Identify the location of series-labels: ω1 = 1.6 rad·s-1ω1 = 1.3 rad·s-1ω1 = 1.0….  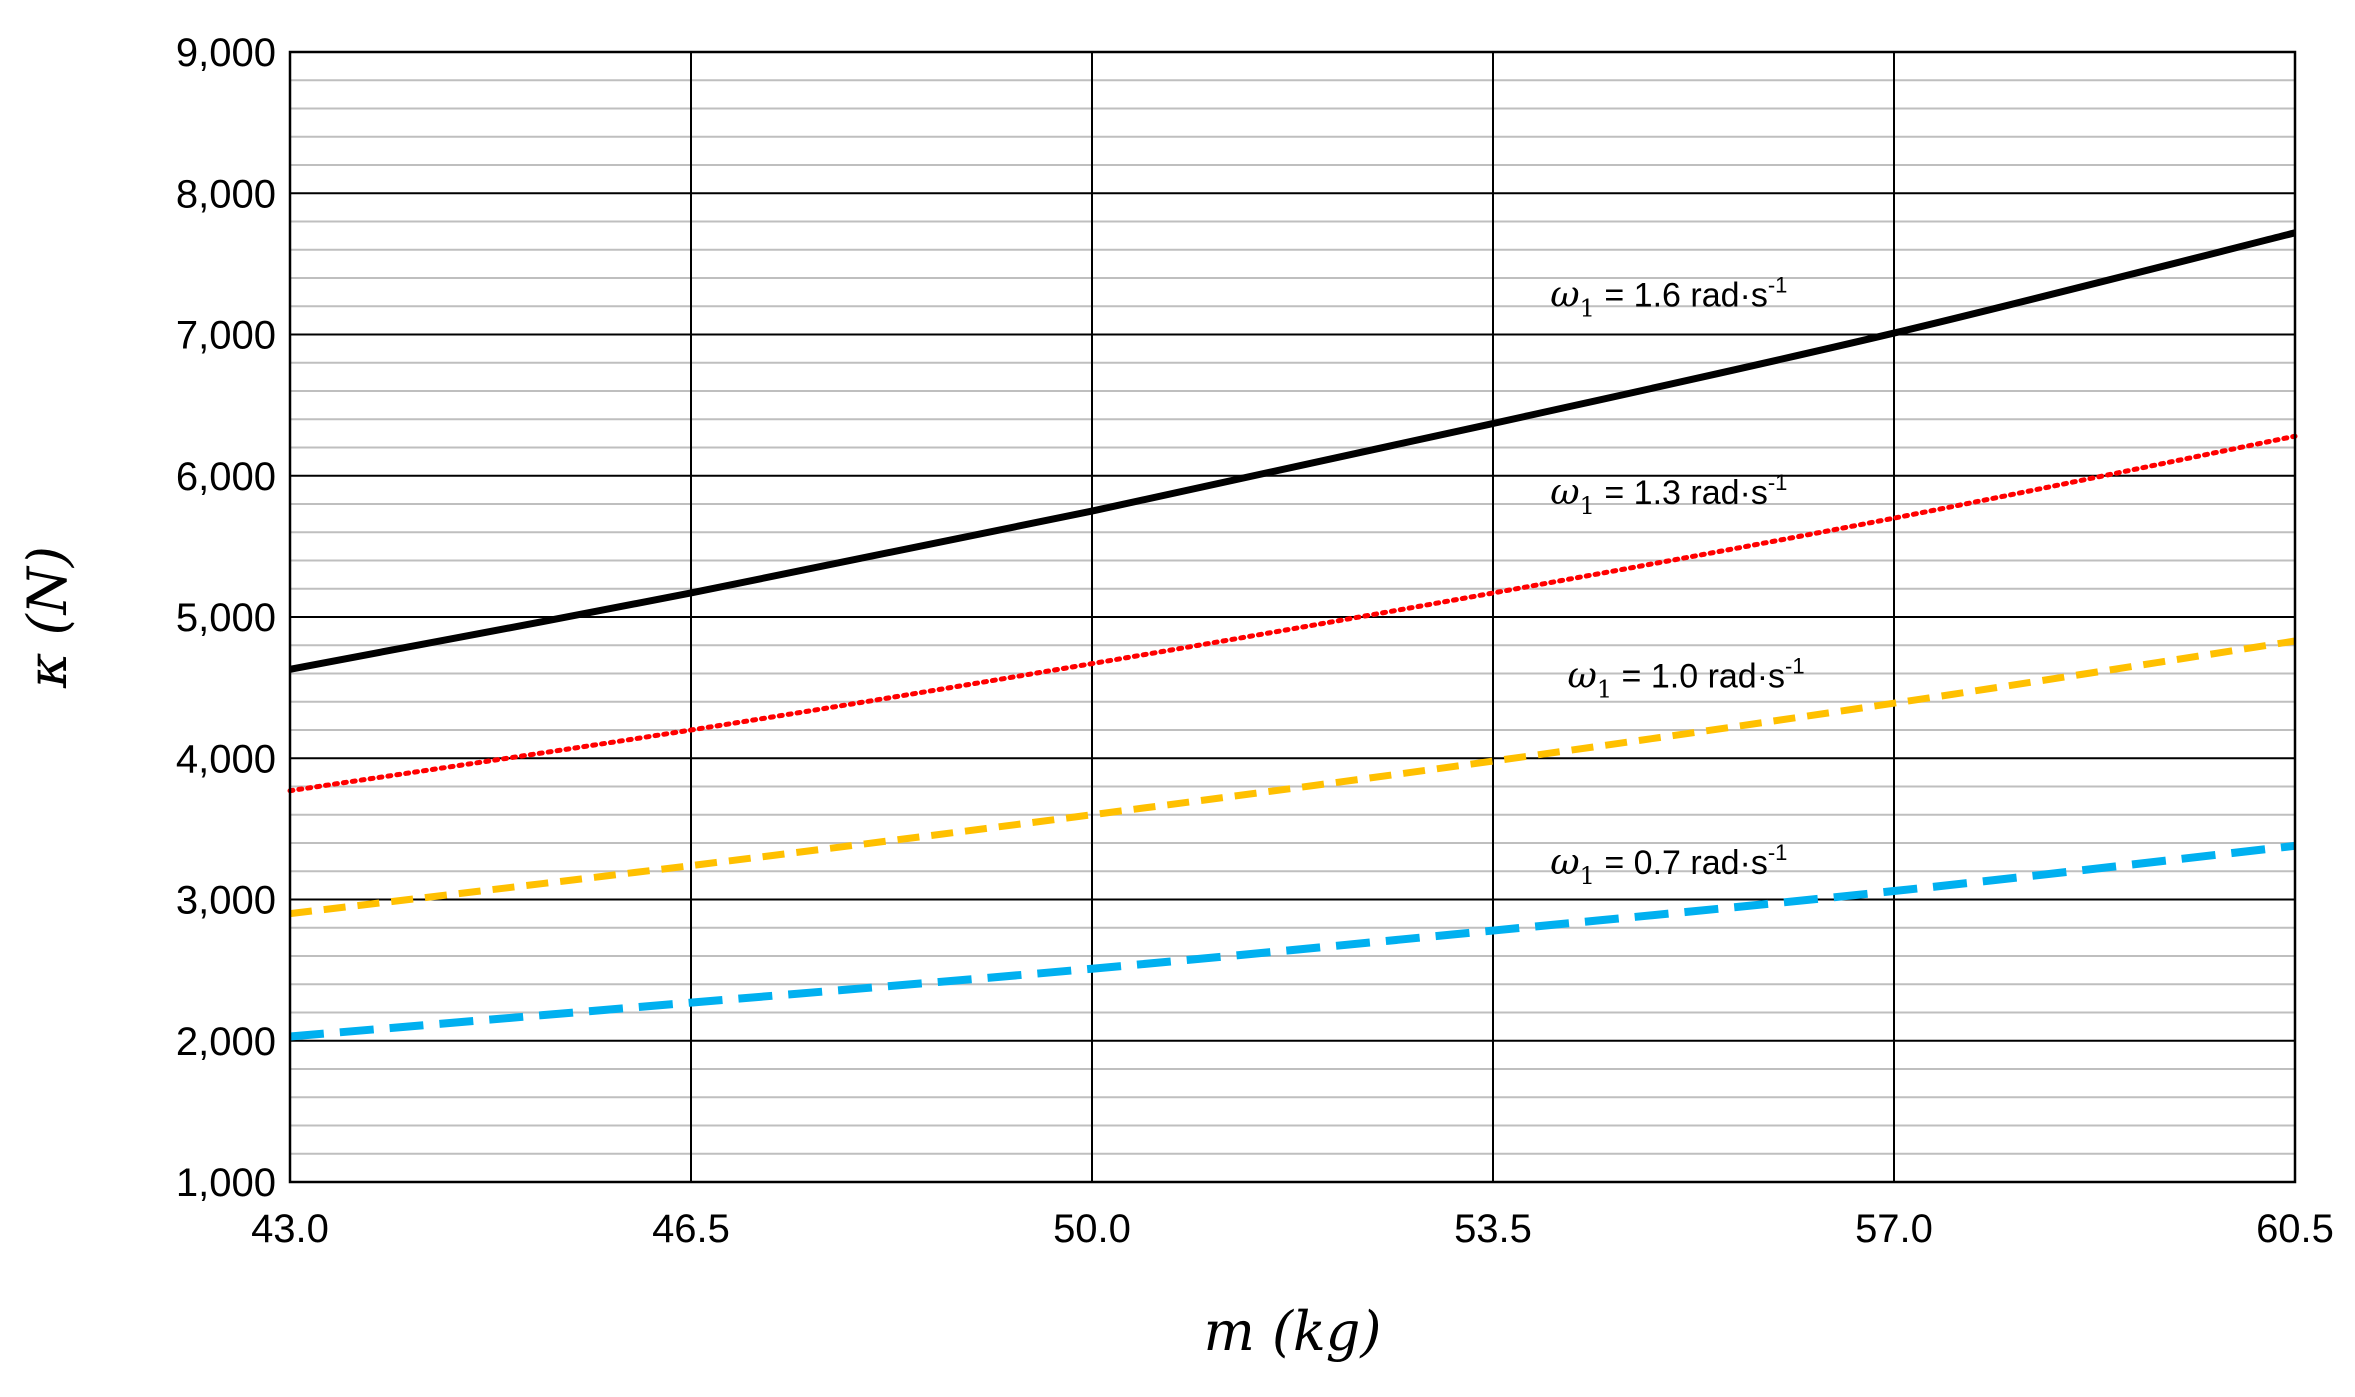
(1677, 581).